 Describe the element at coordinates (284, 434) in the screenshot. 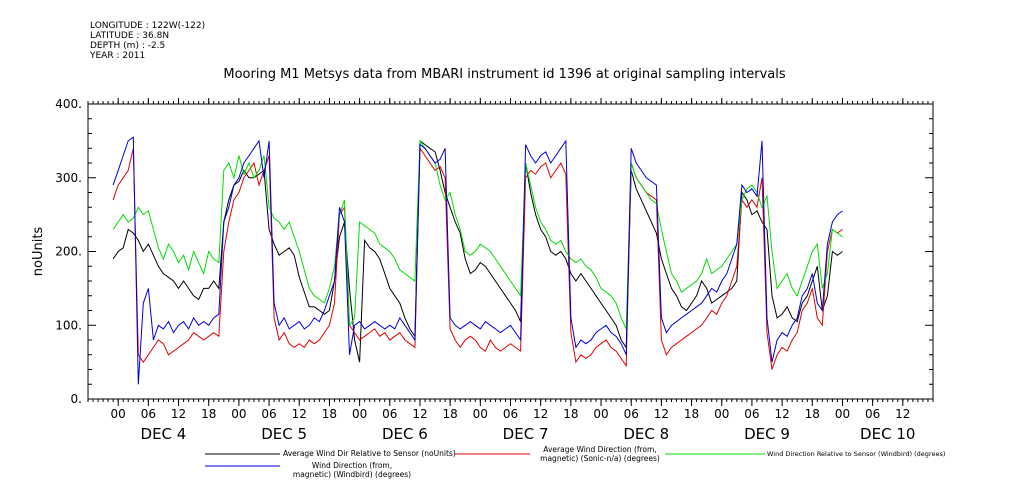

I see `x-day-label: DEC 5` at that location.